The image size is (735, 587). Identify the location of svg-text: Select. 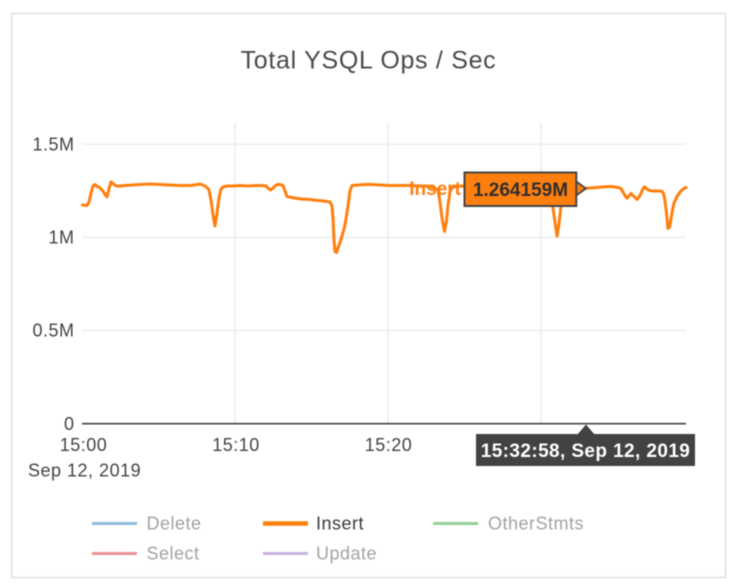
(173, 554).